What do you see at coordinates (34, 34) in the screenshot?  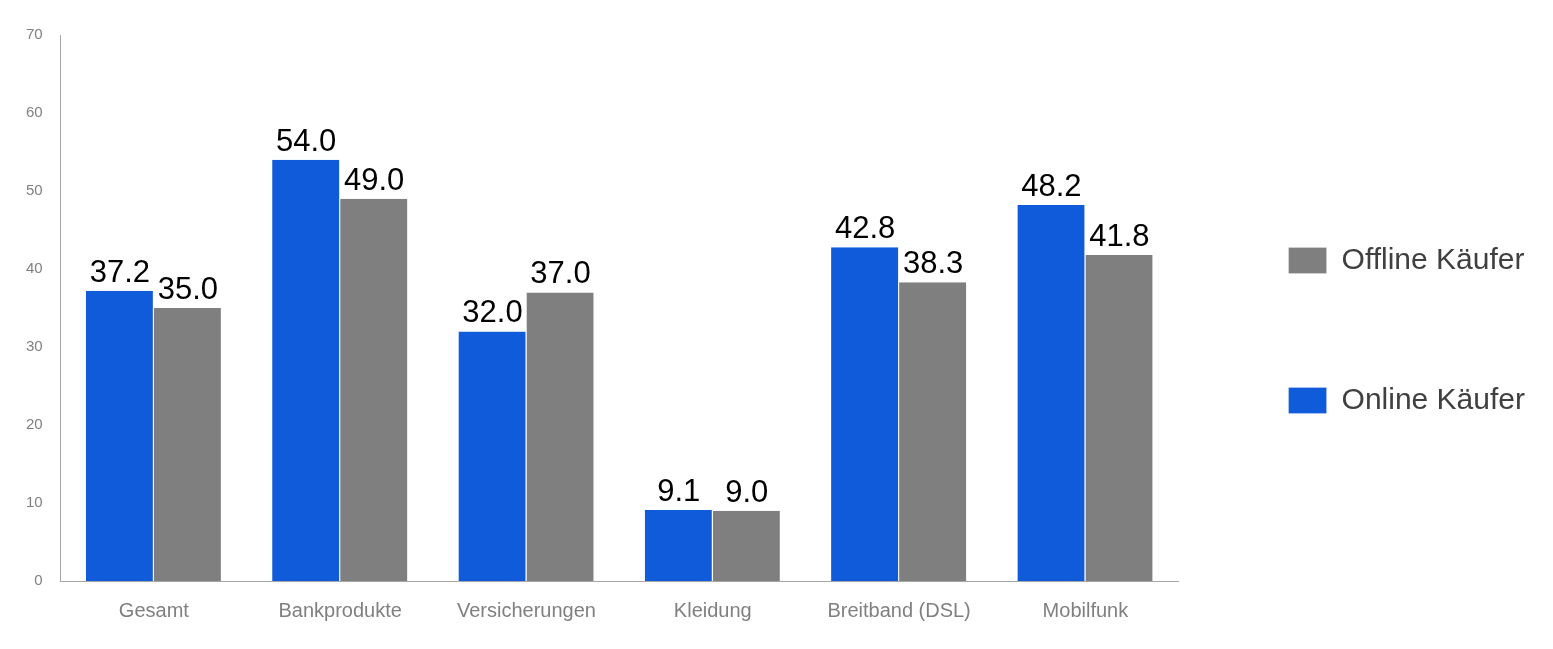 I see `y-tick-label: 70` at bounding box center [34, 34].